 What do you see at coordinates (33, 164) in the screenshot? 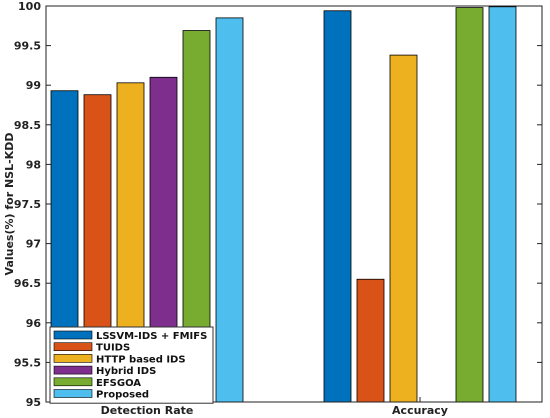
I see `y-tick-label: 98` at bounding box center [33, 164].